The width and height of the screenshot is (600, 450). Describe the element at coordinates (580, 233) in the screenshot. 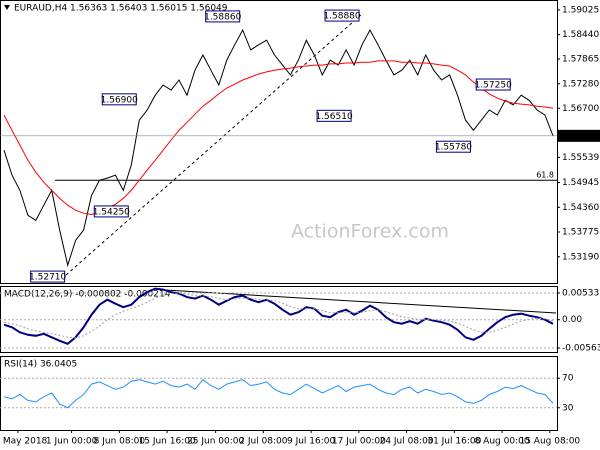

I see `y-tick-label: 1.53775` at that location.